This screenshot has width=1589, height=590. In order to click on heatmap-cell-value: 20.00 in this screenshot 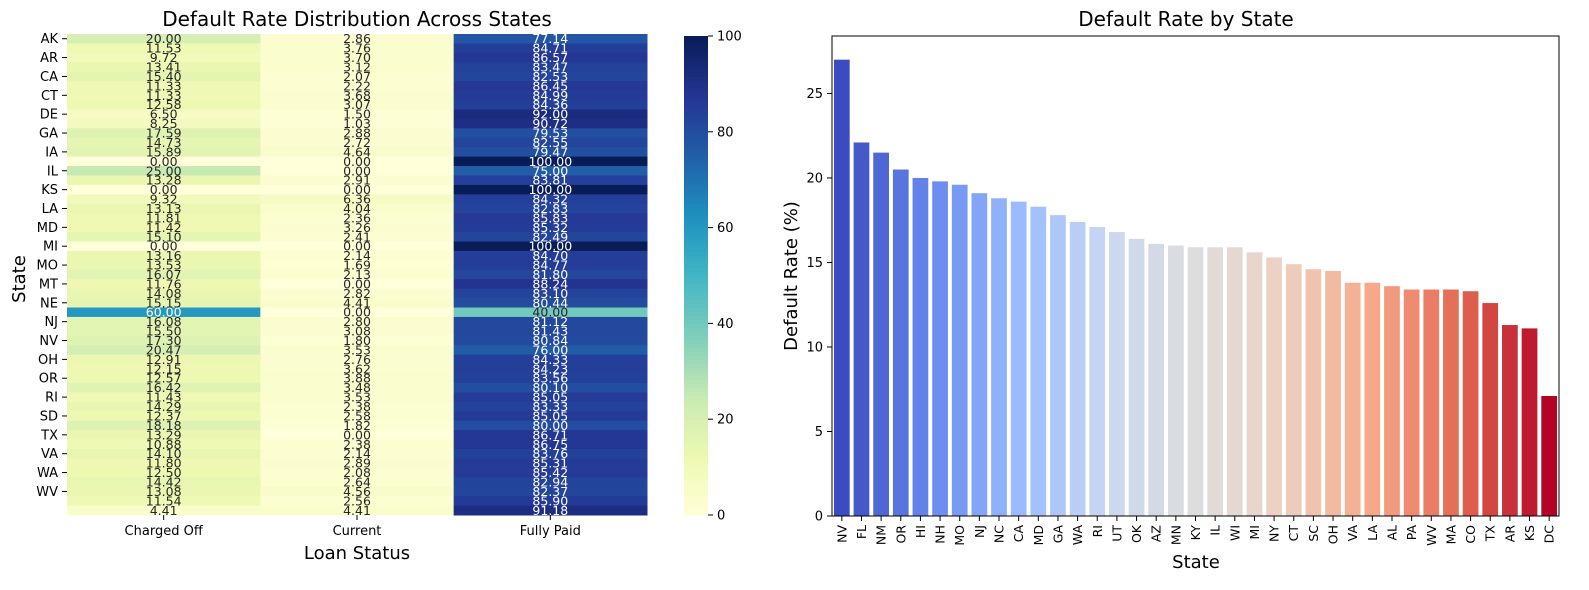, I will do `click(164, 38)`.